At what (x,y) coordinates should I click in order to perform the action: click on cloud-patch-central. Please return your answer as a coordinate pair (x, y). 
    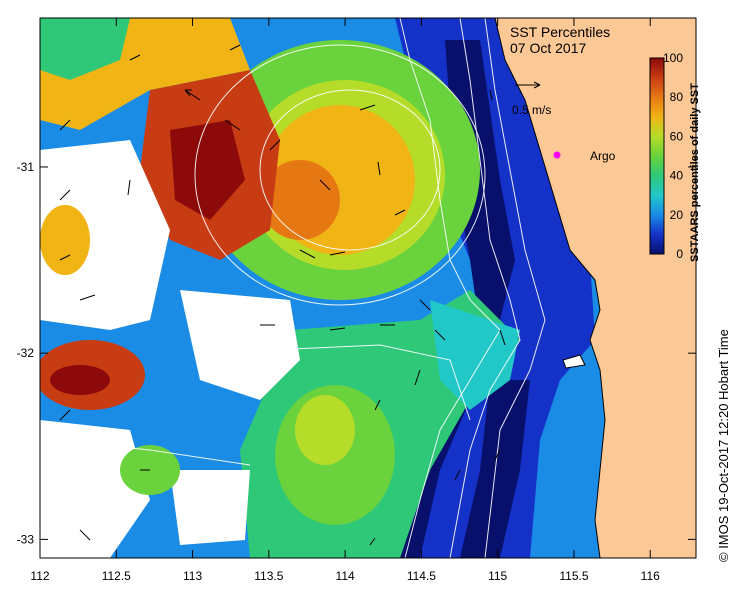
    Looking at the image, I should click on (240, 345).